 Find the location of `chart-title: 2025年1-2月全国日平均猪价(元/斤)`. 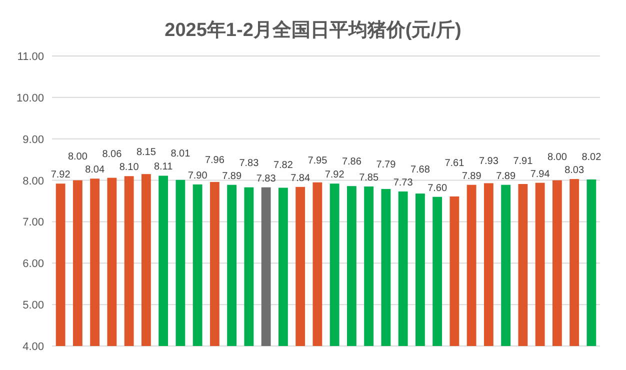

chart-title: 2025年1-2月全国日平均猪价(元/斤) is located at coordinates (313, 30).